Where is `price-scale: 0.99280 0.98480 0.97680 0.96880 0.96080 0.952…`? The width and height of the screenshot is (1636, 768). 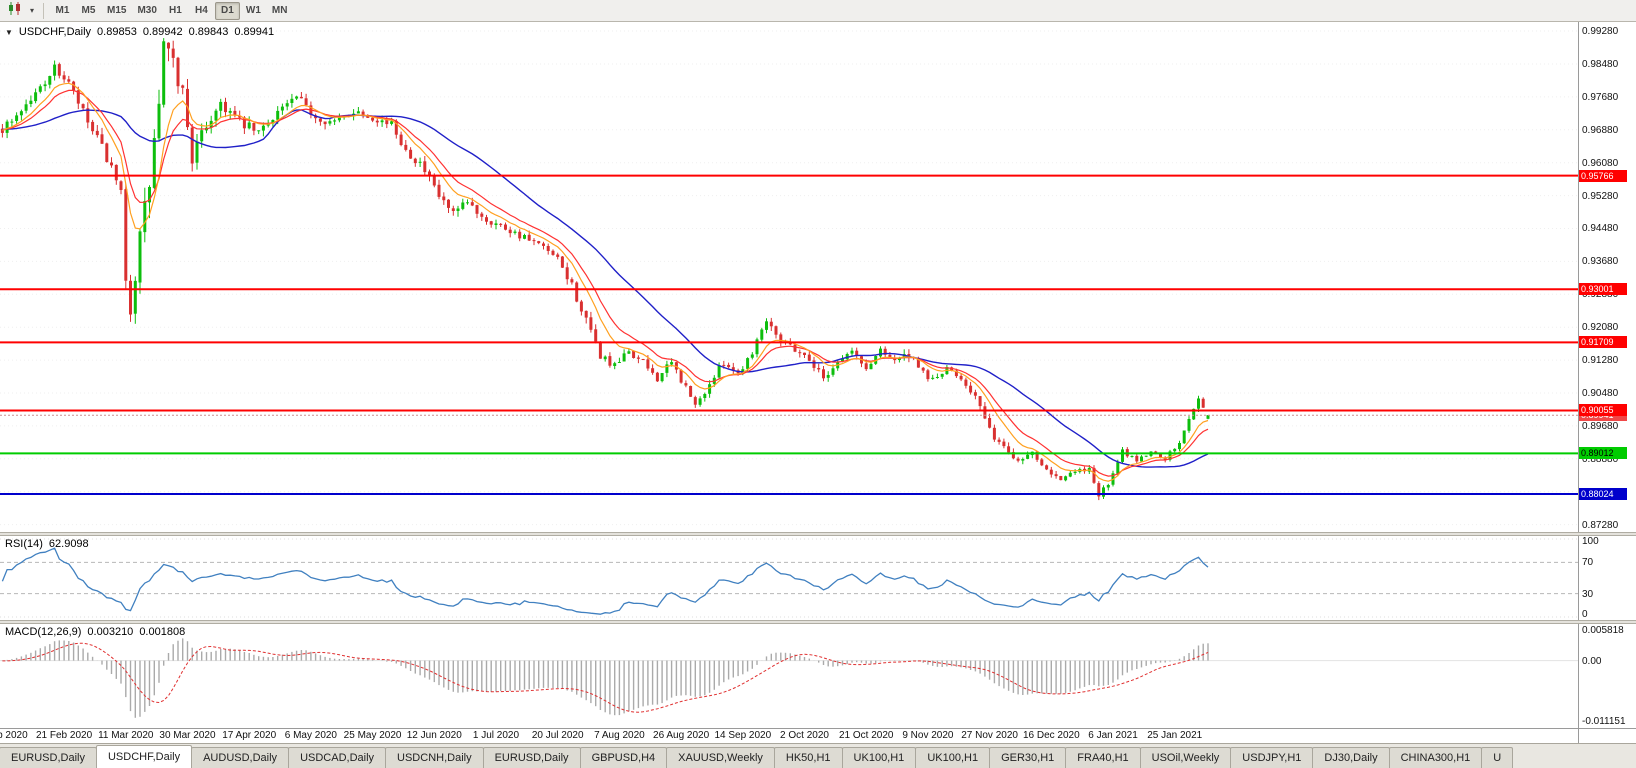 price-scale: 0.99280 0.98480 0.97680 0.96880 0.96080 0.952… is located at coordinates (1607, 277).